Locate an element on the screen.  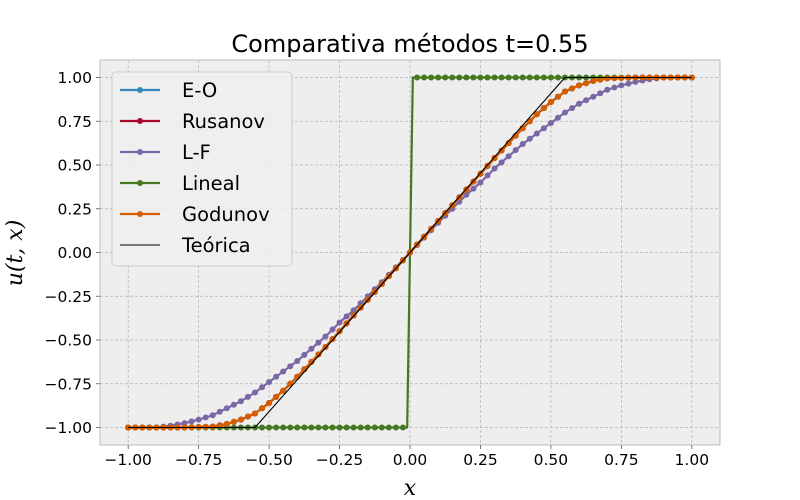
y-tick-label: 0.25 is located at coordinates (74, 209).